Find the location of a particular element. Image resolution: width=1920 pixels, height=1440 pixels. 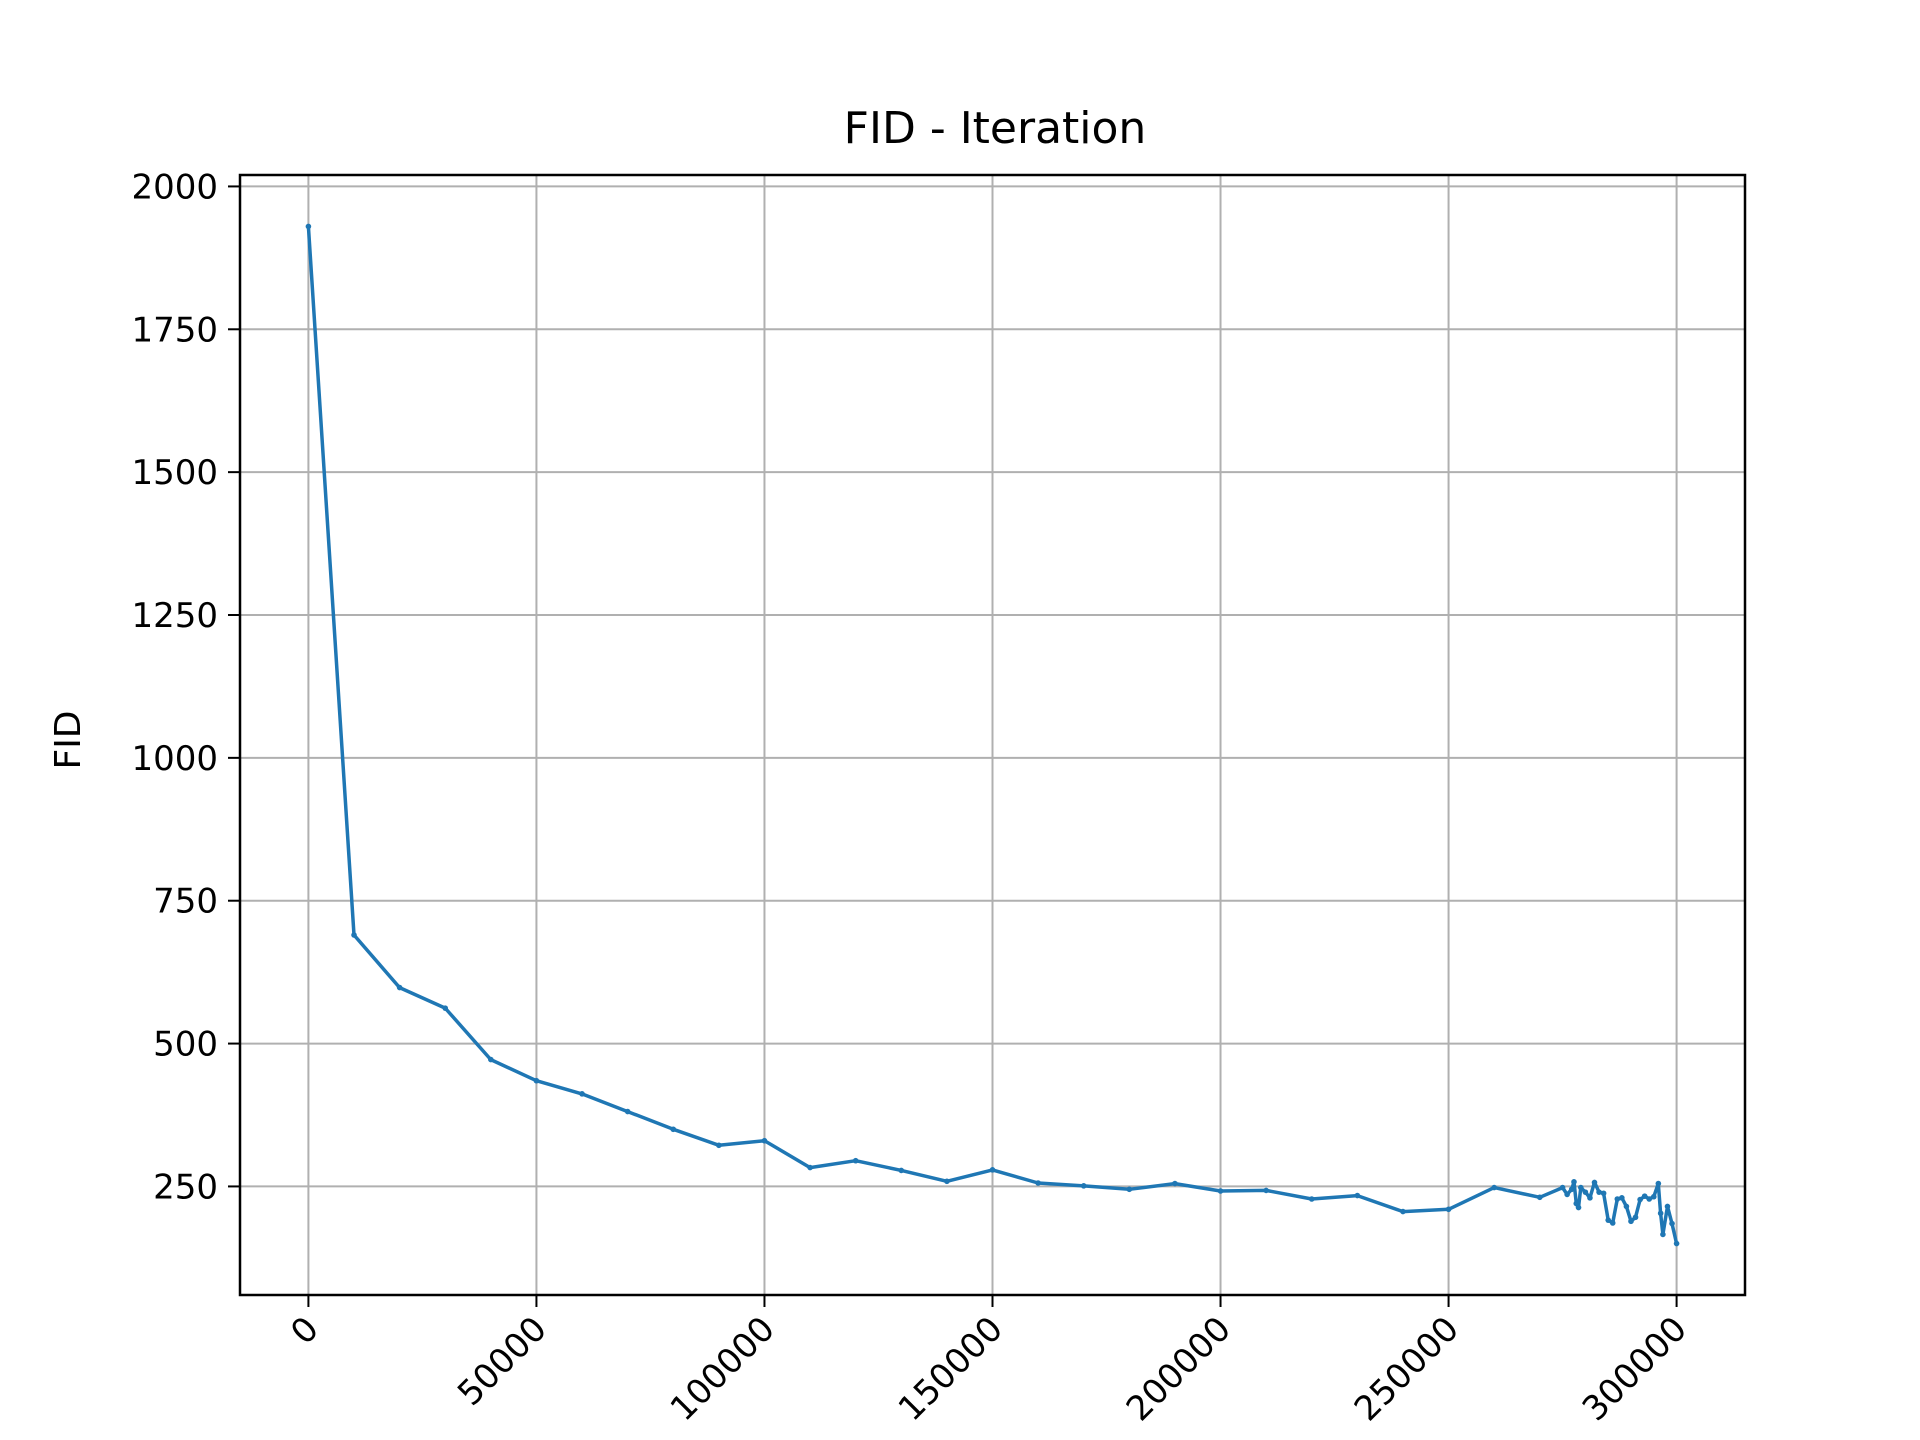

x-tick-label: 200000 is located at coordinates (1179, 1369).